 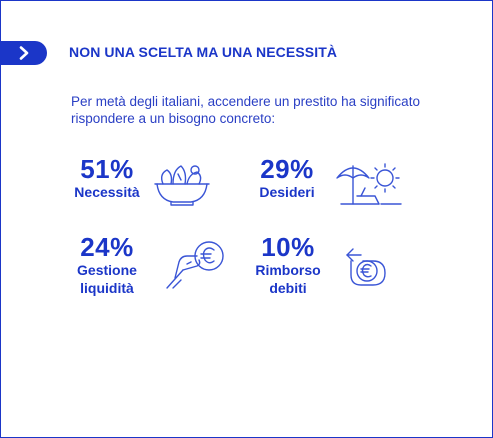 I want to click on beach-umbrella-sun-icon, so click(x=370, y=183).